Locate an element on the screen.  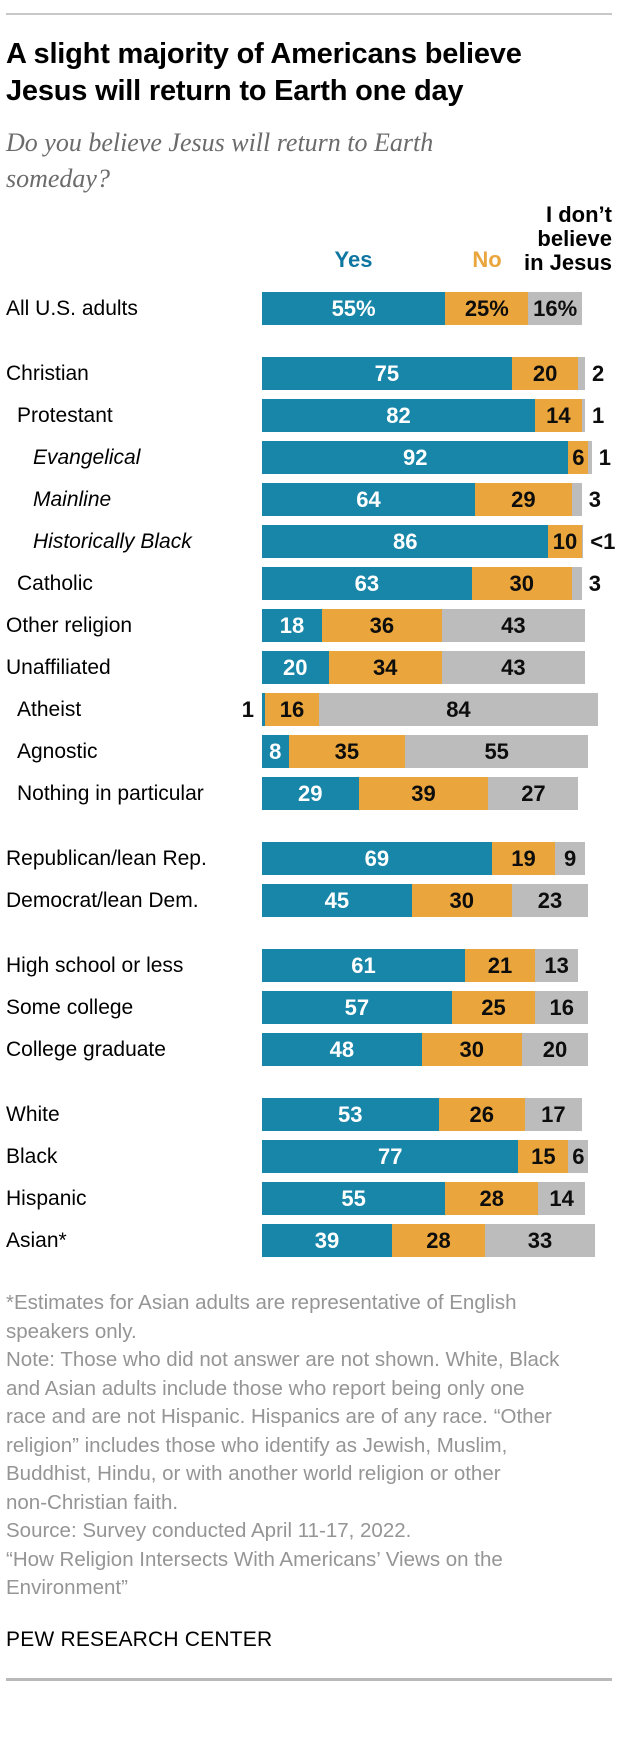
stacked-bar: 64 29 3 is located at coordinates (431, 499).